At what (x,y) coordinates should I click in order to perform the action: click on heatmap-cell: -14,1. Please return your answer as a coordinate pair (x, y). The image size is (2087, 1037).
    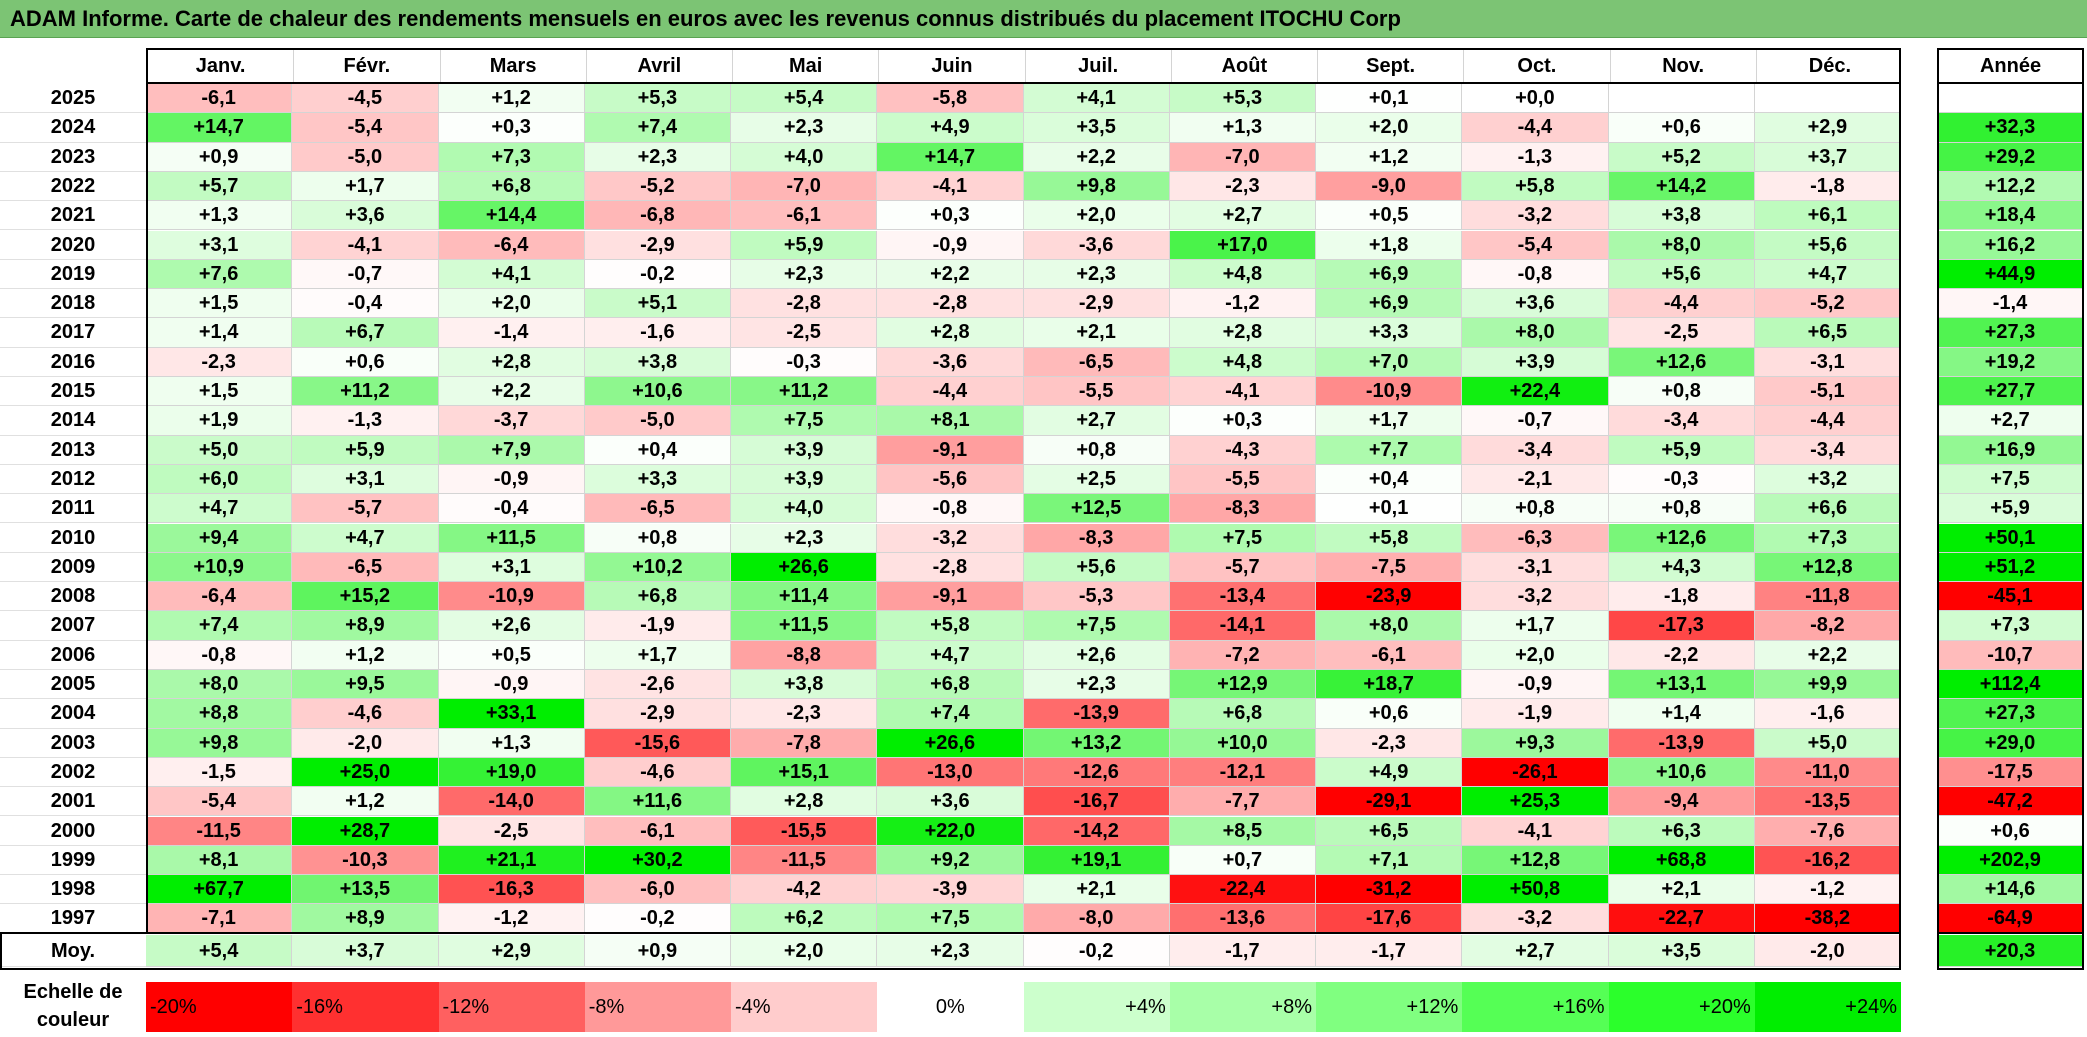
    Looking at the image, I should click on (1242, 626).